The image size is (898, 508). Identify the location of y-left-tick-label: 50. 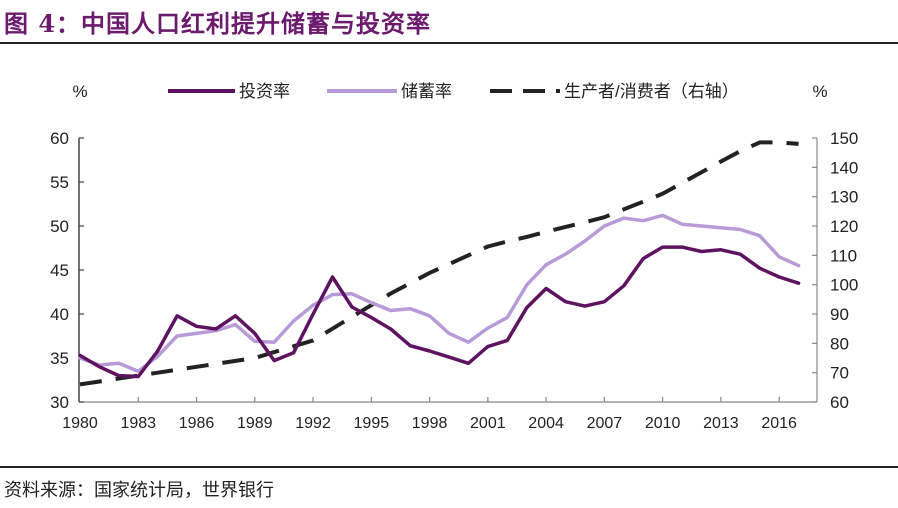
(59, 226).